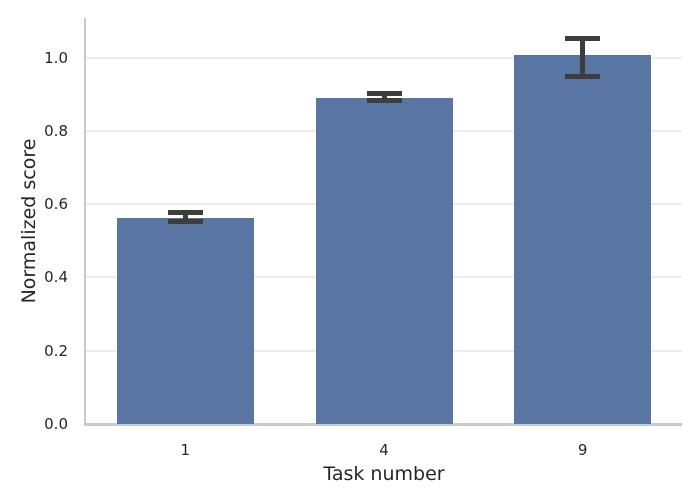 Image resolution: width=700 pixels, height=500 pixels. Describe the element at coordinates (56, 424) in the screenshot. I see `y-tick-label: 0.0` at that location.